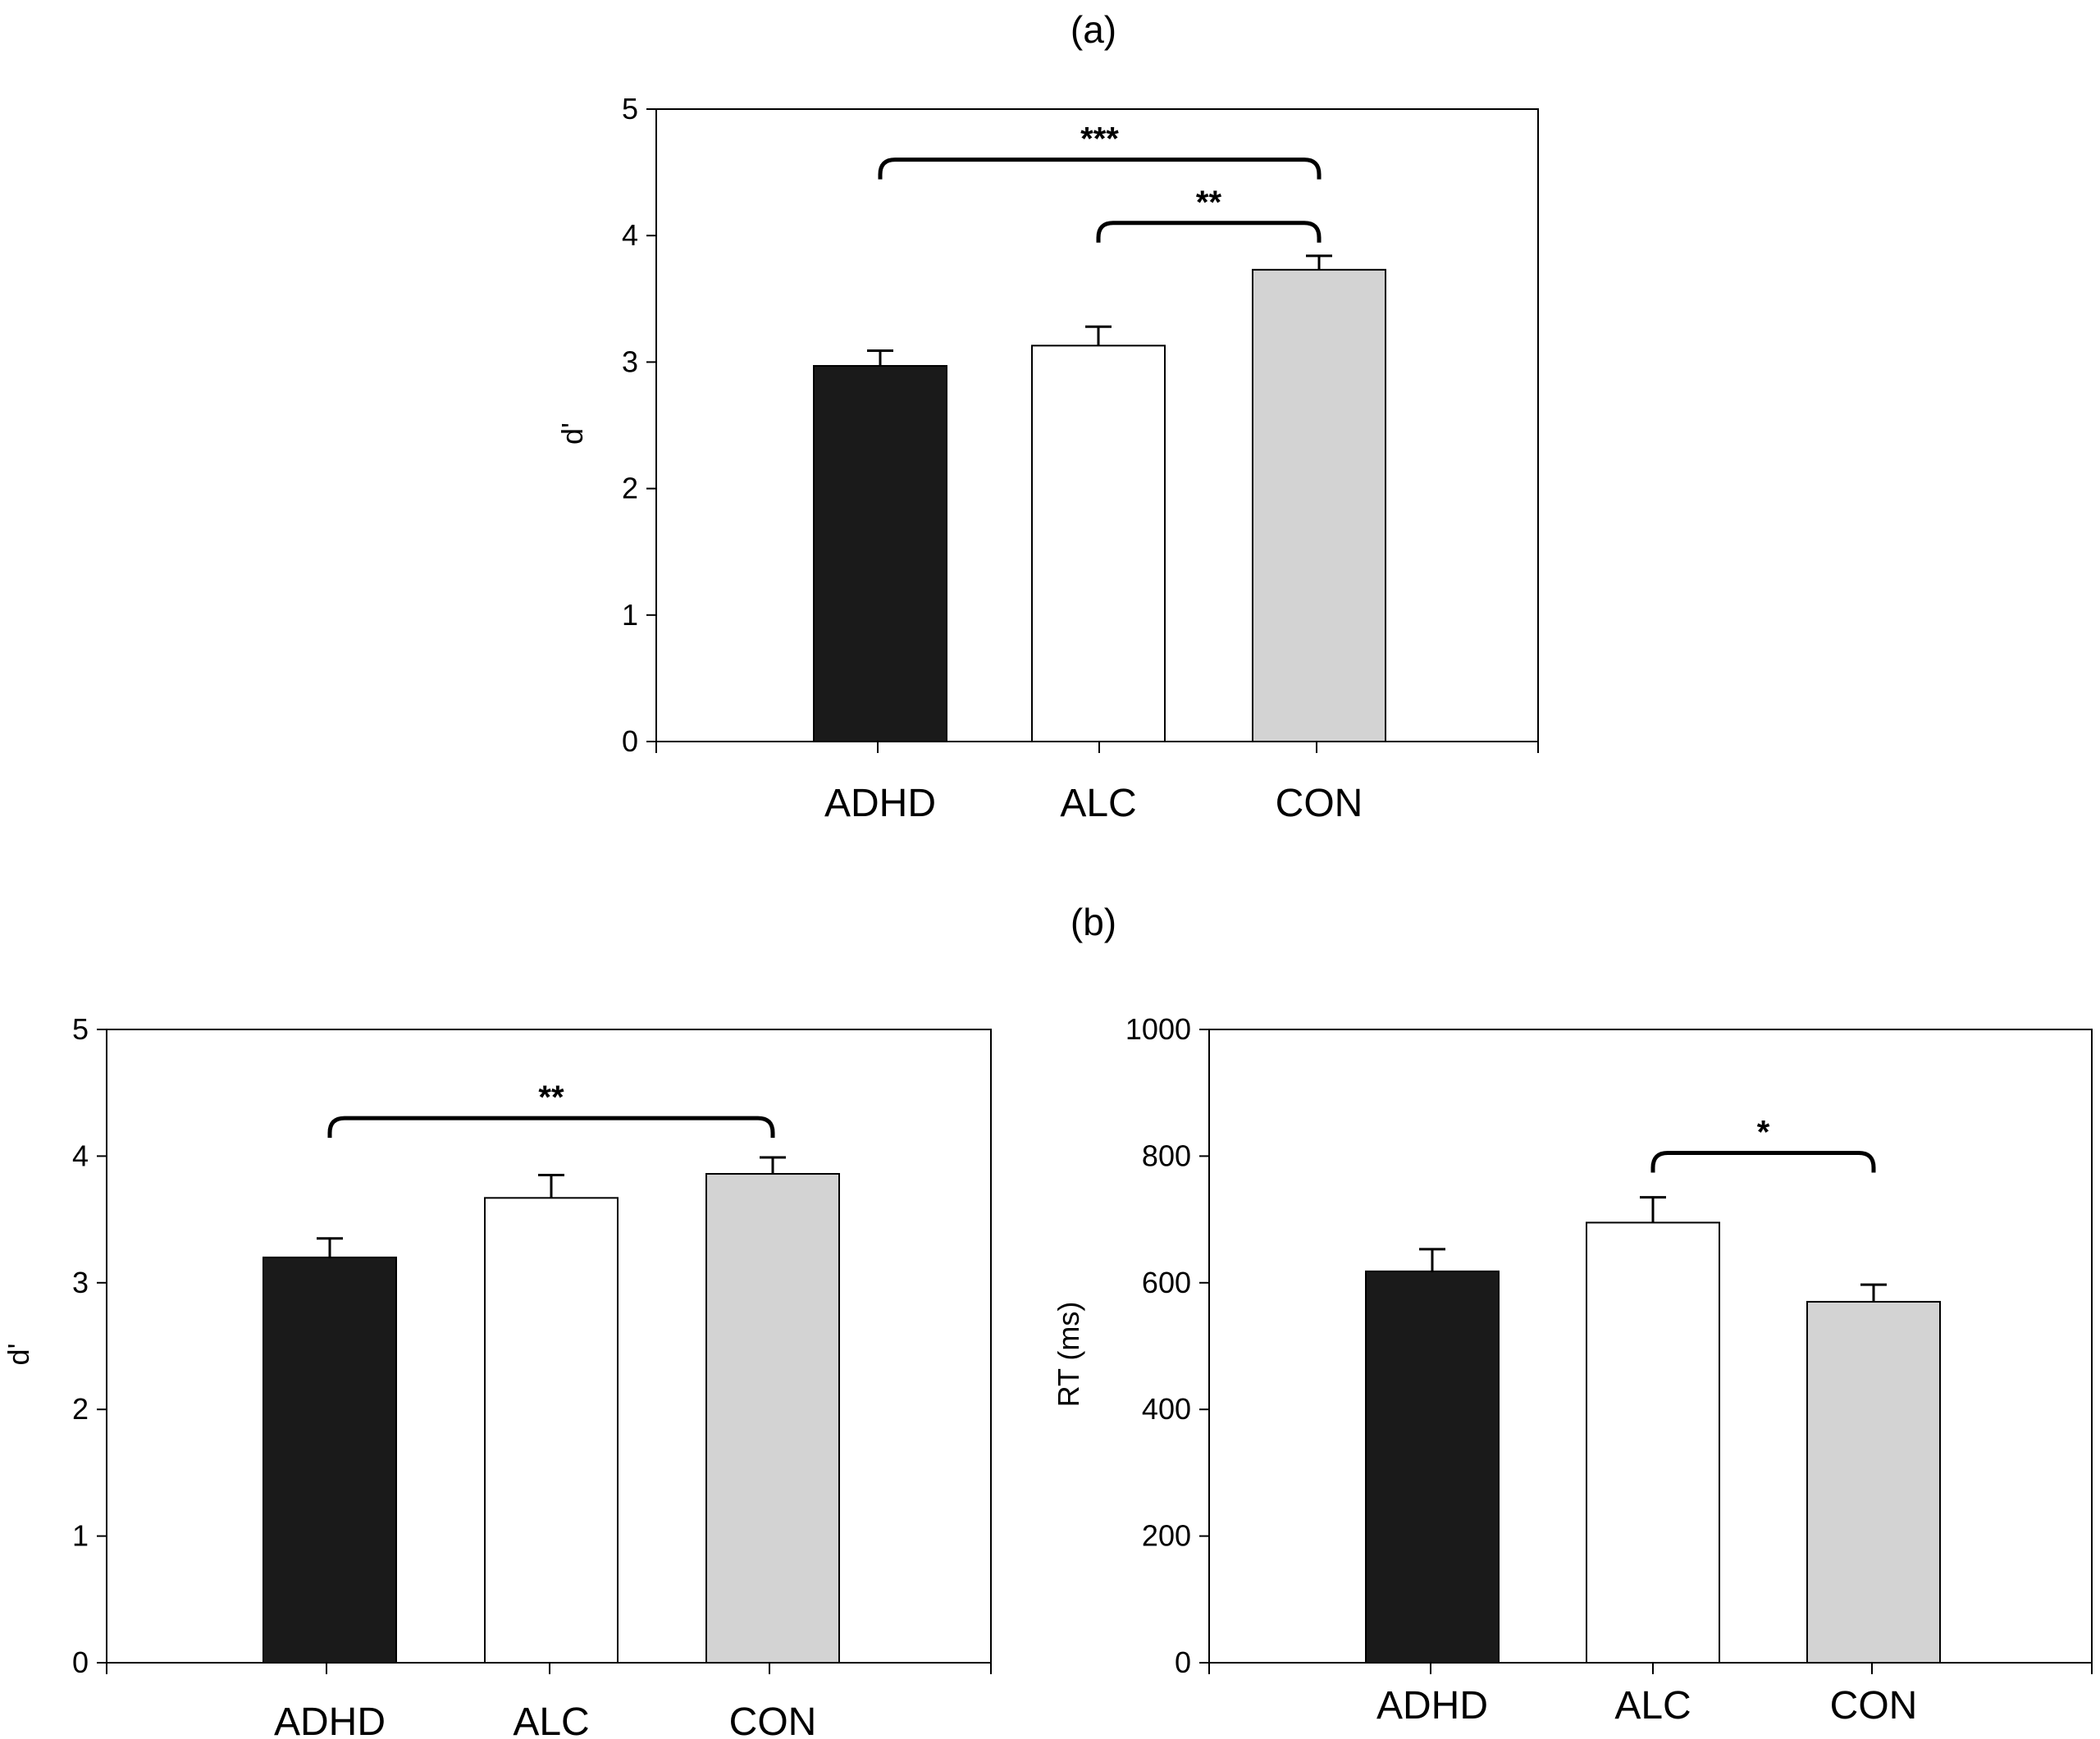 This screenshot has width=2100, height=1739. What do you see at coordinates (1167, 1536) in the screenshot?
I see `y-tick-label: 200` at bounding box center [1167, 1536].